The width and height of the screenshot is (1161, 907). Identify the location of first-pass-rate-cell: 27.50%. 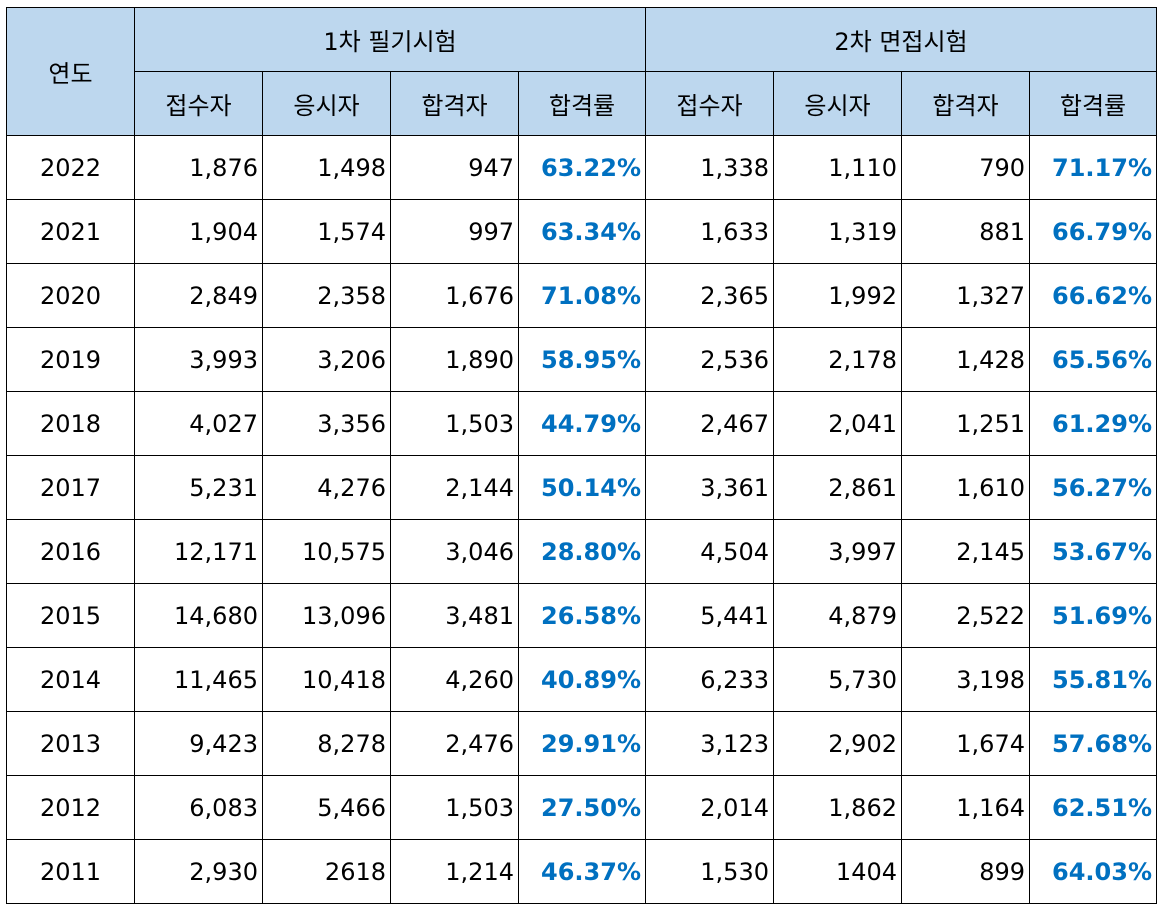
(582, 807).